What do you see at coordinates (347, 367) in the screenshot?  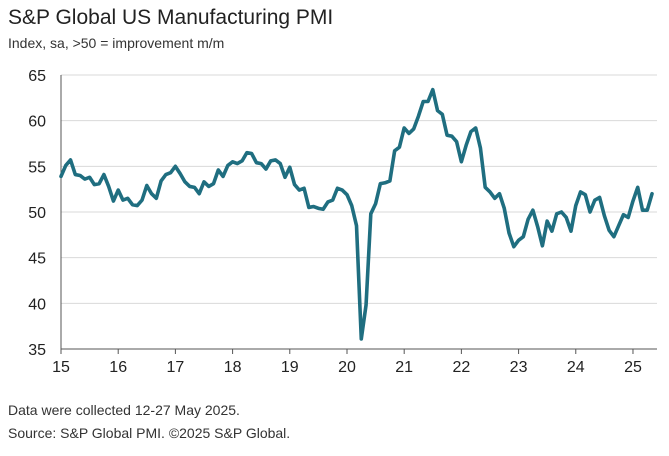 I see `x-tick-label: 20` at bounding box center [347, 367].